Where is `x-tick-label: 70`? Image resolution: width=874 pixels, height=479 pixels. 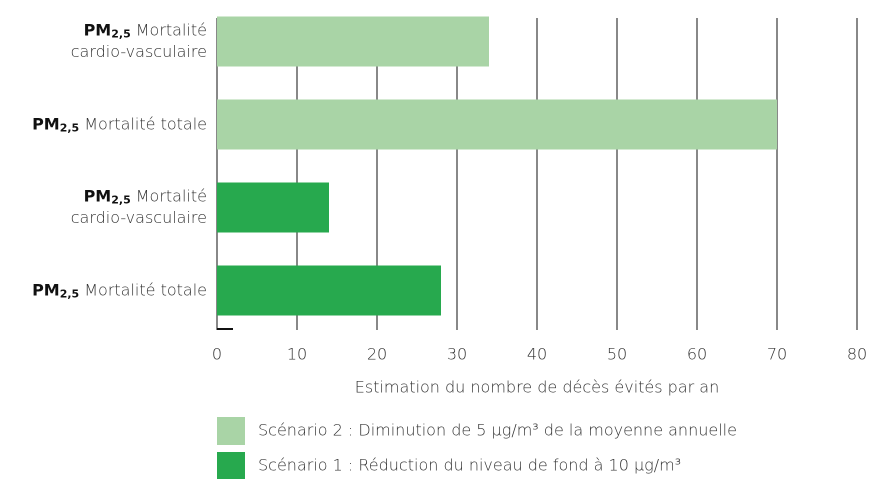 x-tick-label: 70 is located at coordinates (777, 354).